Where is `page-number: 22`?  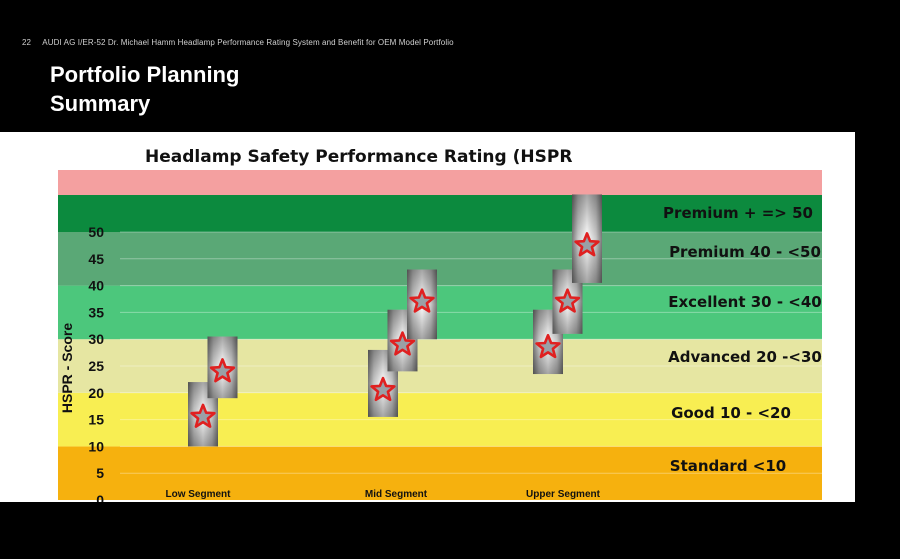 page-number: 22 is located at coordinates (27, 42).